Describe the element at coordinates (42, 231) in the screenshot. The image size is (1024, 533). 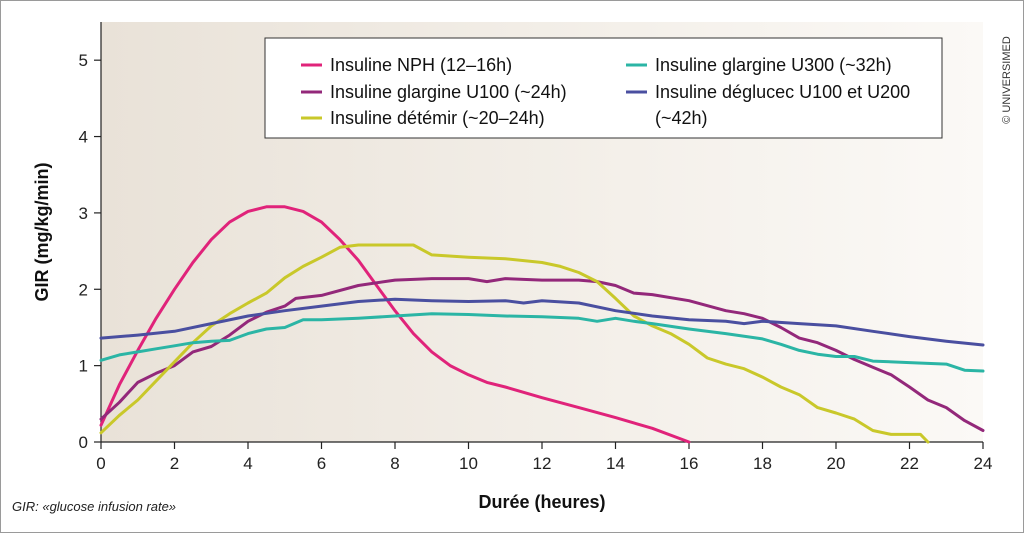
I see `y-axis-title: GIR (mg/kg/min)` at that location.